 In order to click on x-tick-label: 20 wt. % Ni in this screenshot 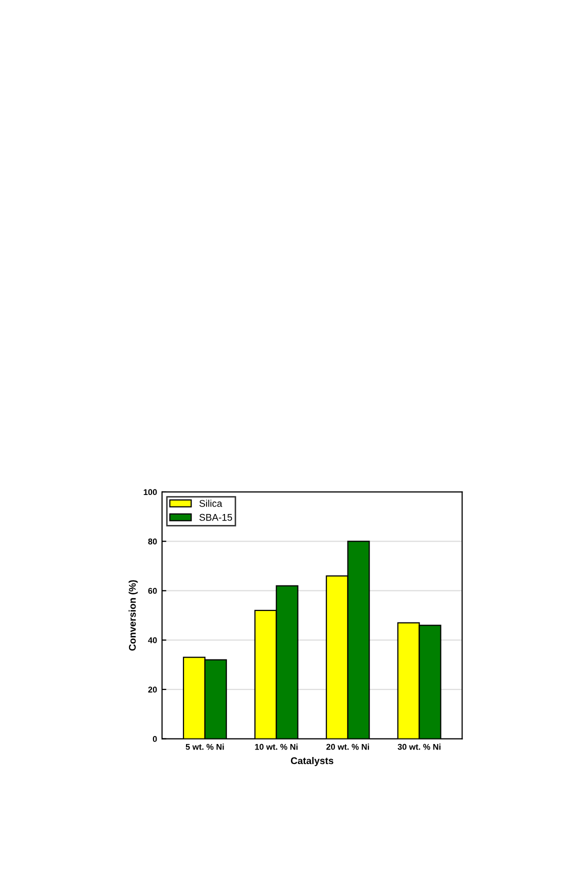, I will do `click(347, 747)`.